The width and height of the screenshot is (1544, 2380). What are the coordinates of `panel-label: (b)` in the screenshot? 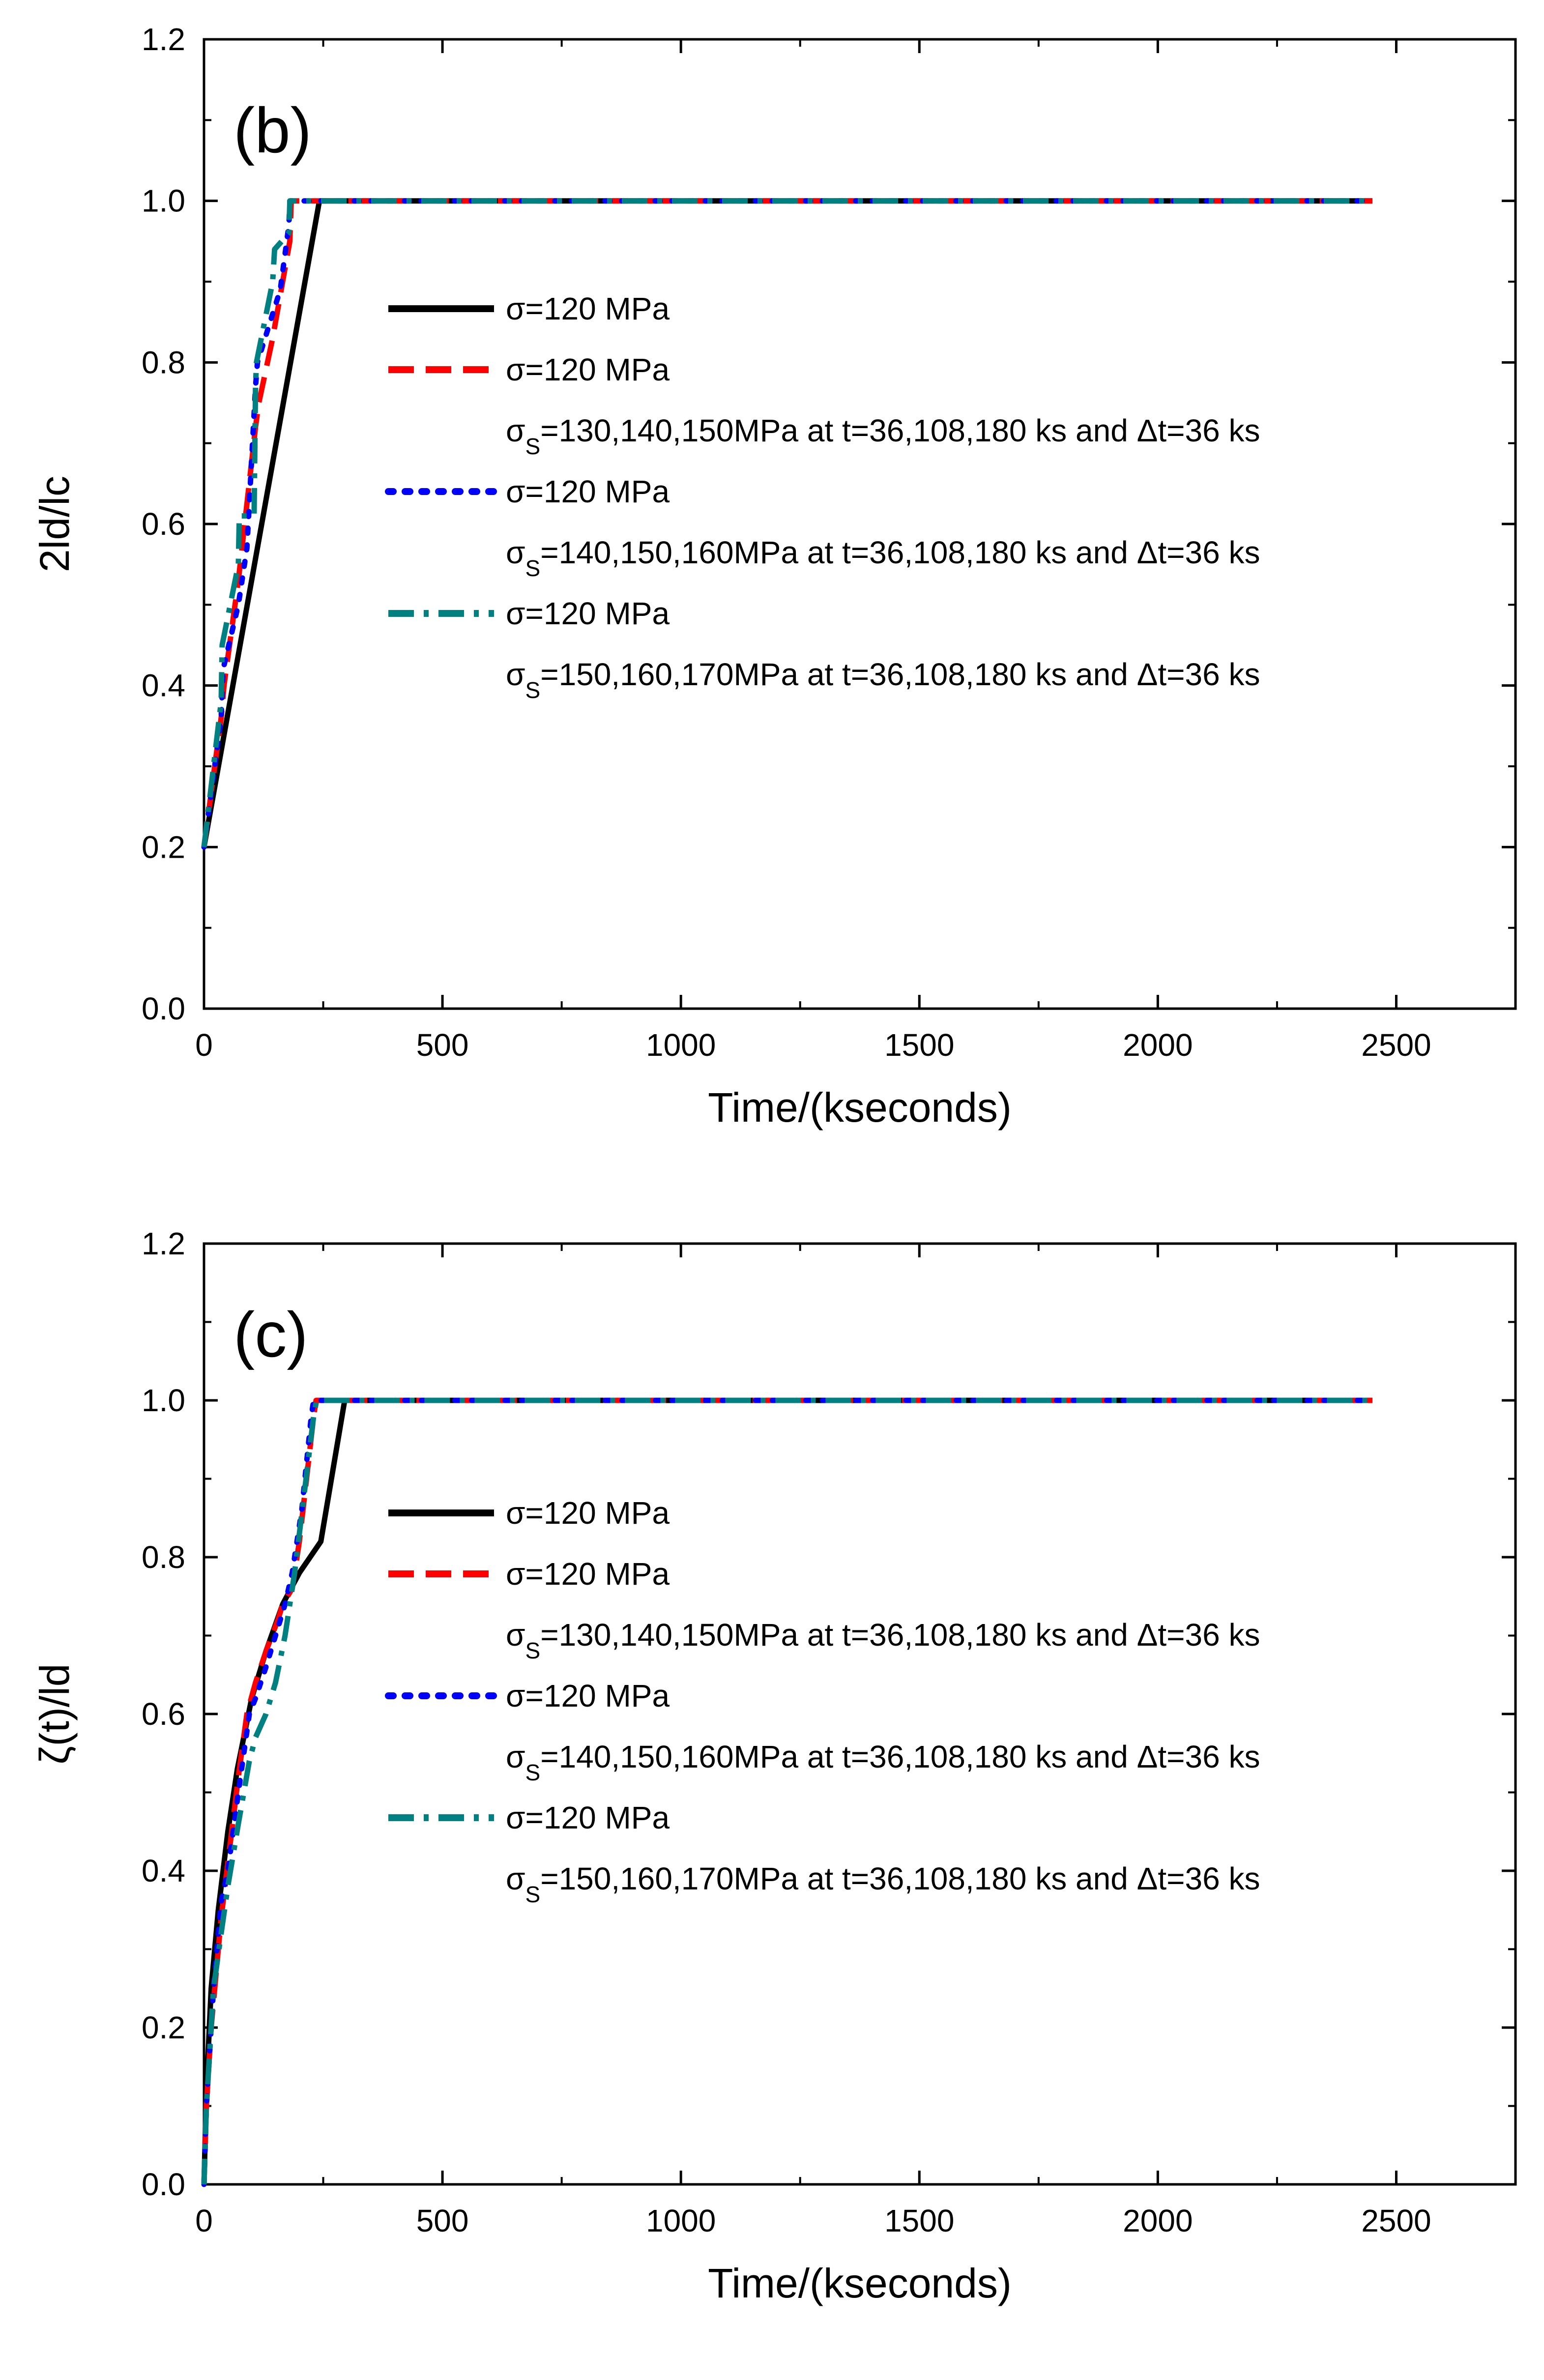 It's located at (273, 130).